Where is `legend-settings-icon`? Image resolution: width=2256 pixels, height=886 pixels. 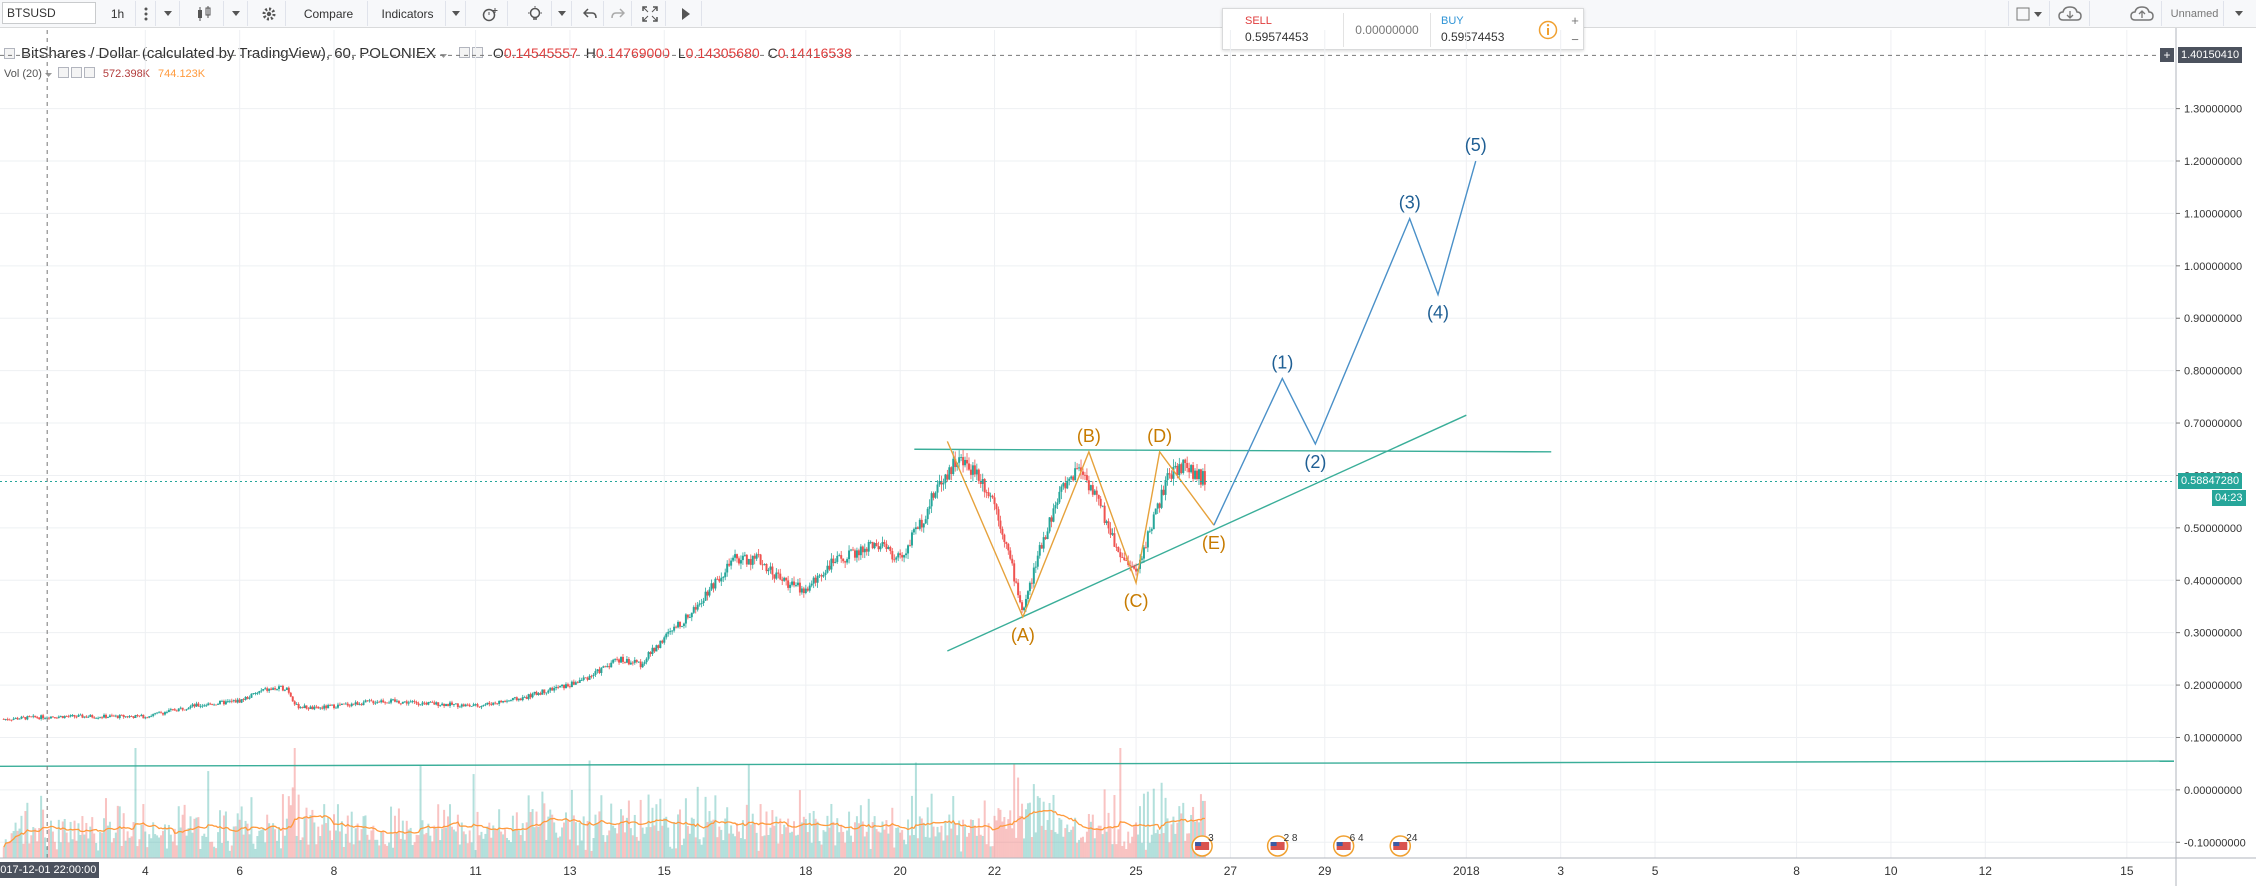
legend-settings-icon is located at coordinates (465, 53).